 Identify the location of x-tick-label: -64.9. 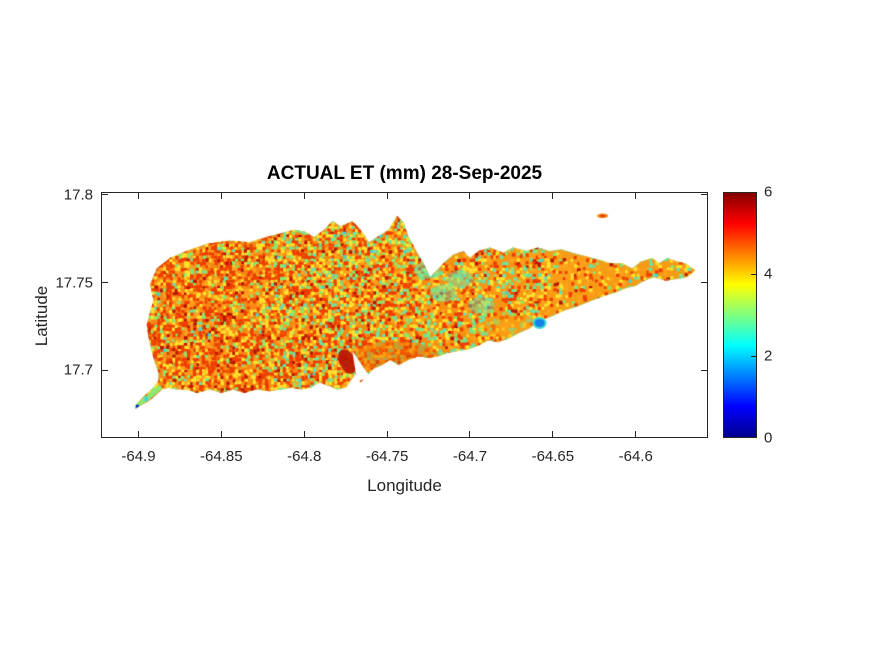
(138, 456).